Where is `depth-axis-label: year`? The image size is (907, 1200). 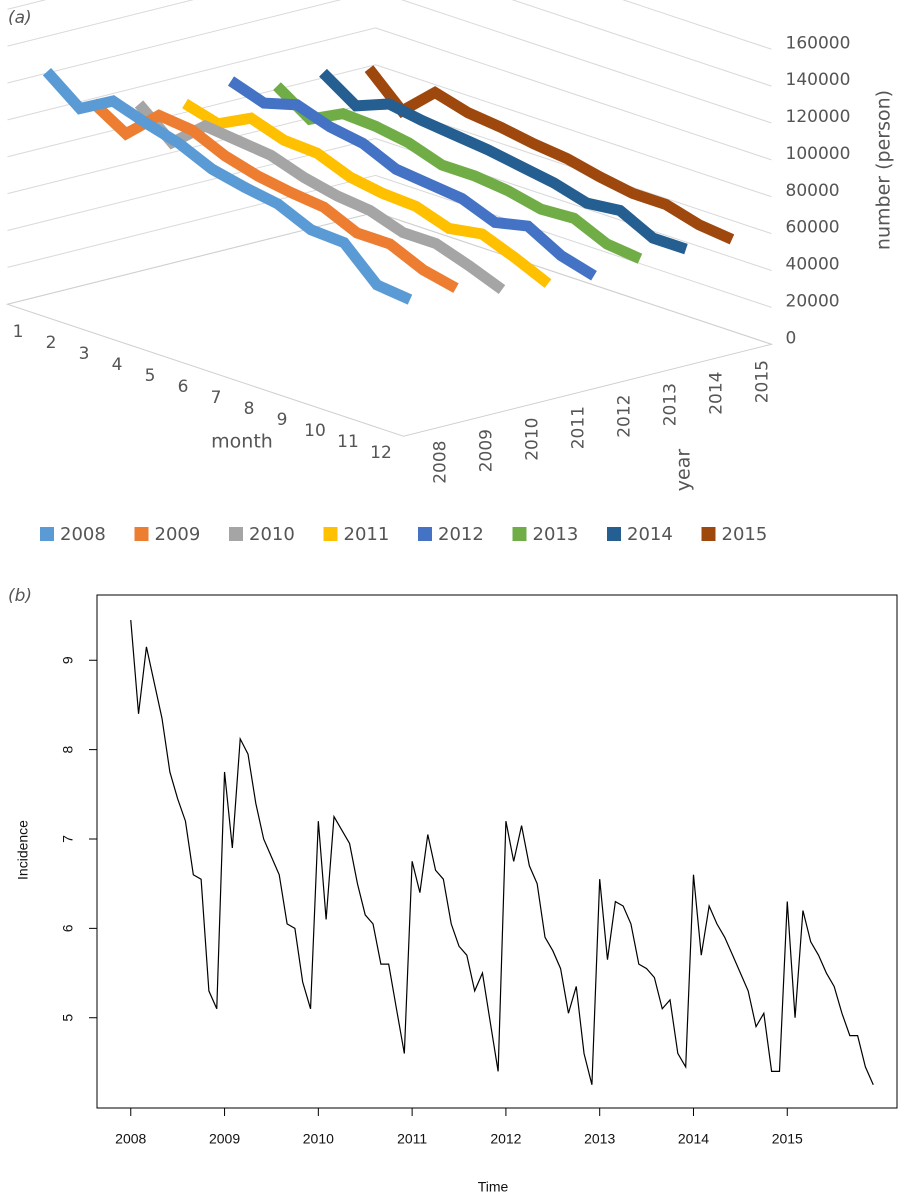
depth-axis-label: year is located at coordinates (684, 470).